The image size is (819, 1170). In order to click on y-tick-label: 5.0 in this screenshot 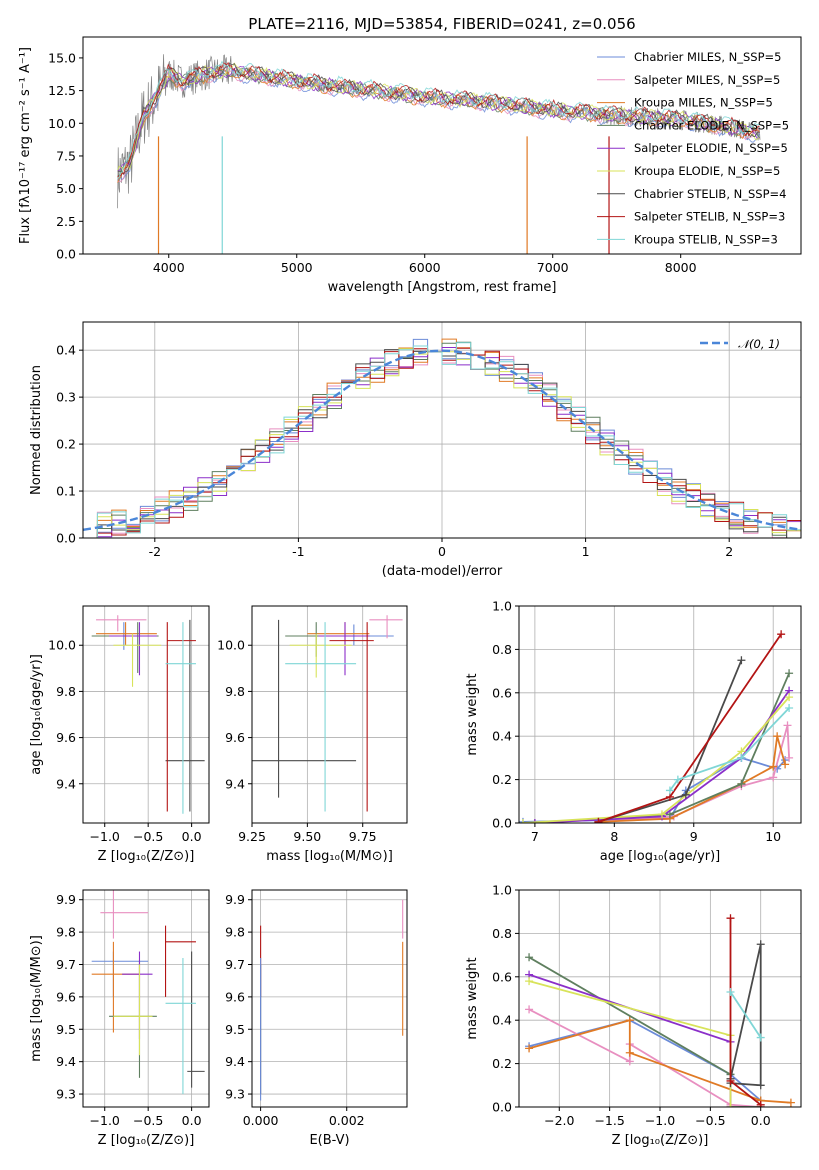, I will do `click(66, 188)`.